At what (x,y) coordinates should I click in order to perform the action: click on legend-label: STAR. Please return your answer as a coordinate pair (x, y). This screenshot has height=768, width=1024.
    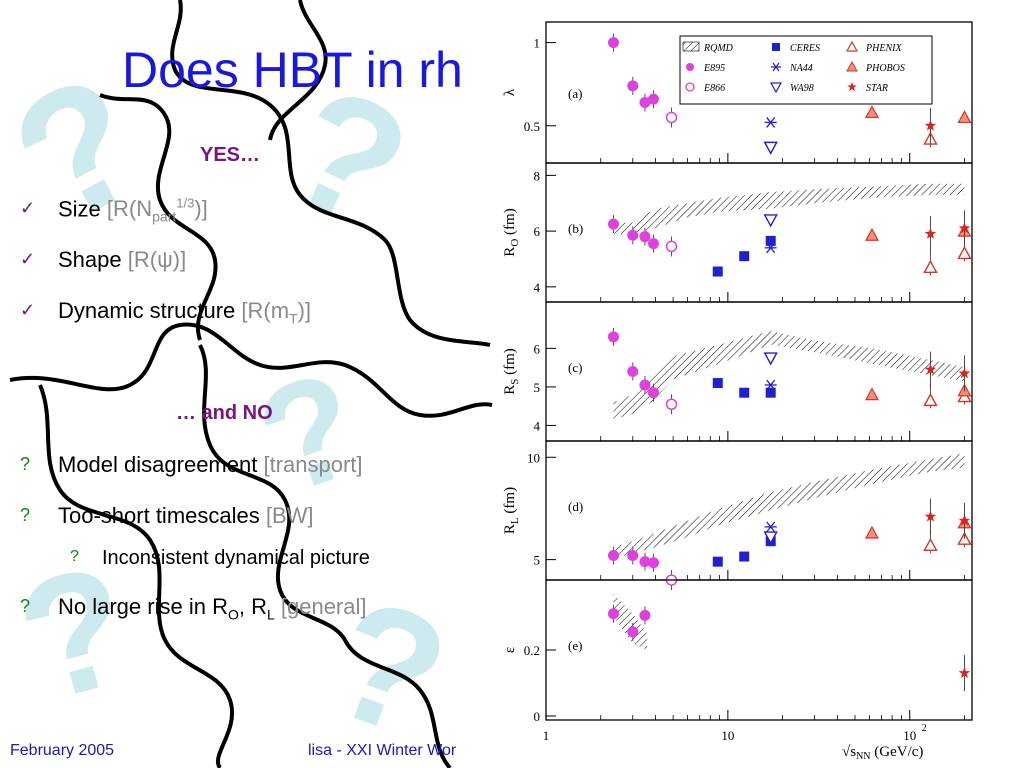
    Looking at the image, I should click on (877, 88).